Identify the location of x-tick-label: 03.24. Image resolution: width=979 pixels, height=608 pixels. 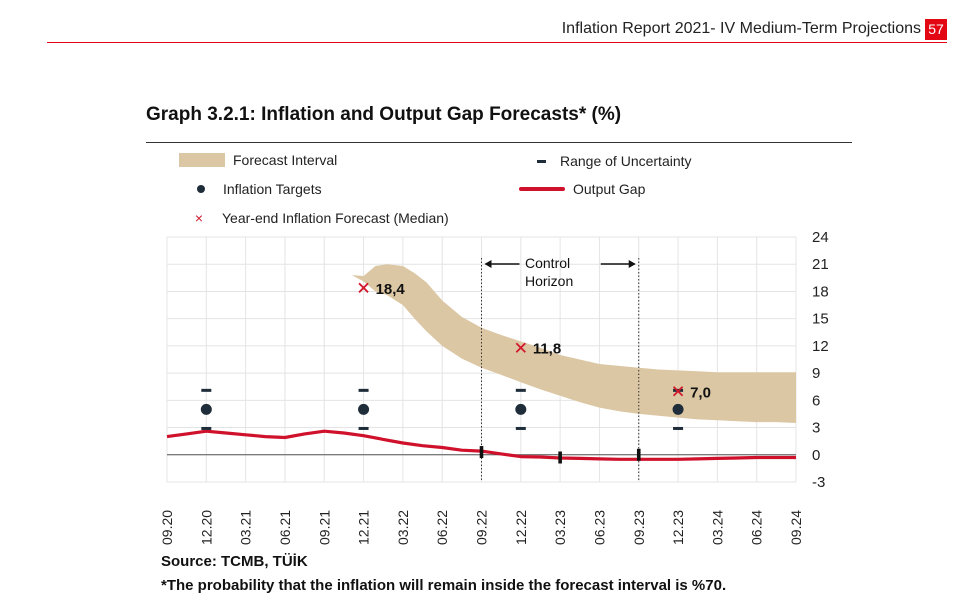
(717, 527).